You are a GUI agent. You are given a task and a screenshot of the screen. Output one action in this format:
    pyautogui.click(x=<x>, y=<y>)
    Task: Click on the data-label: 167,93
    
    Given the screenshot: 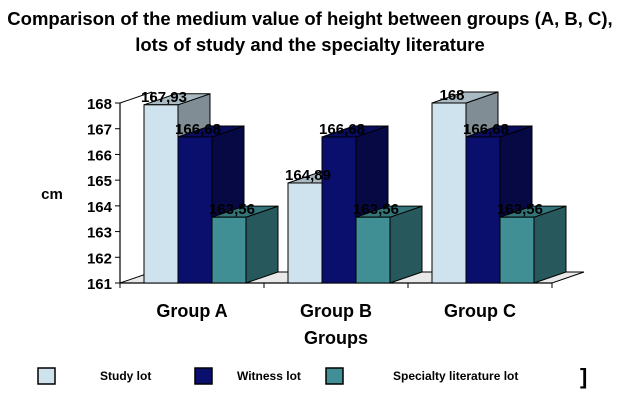 What is the action you would take?
    pyautogui.click(x=164, y=97)
    